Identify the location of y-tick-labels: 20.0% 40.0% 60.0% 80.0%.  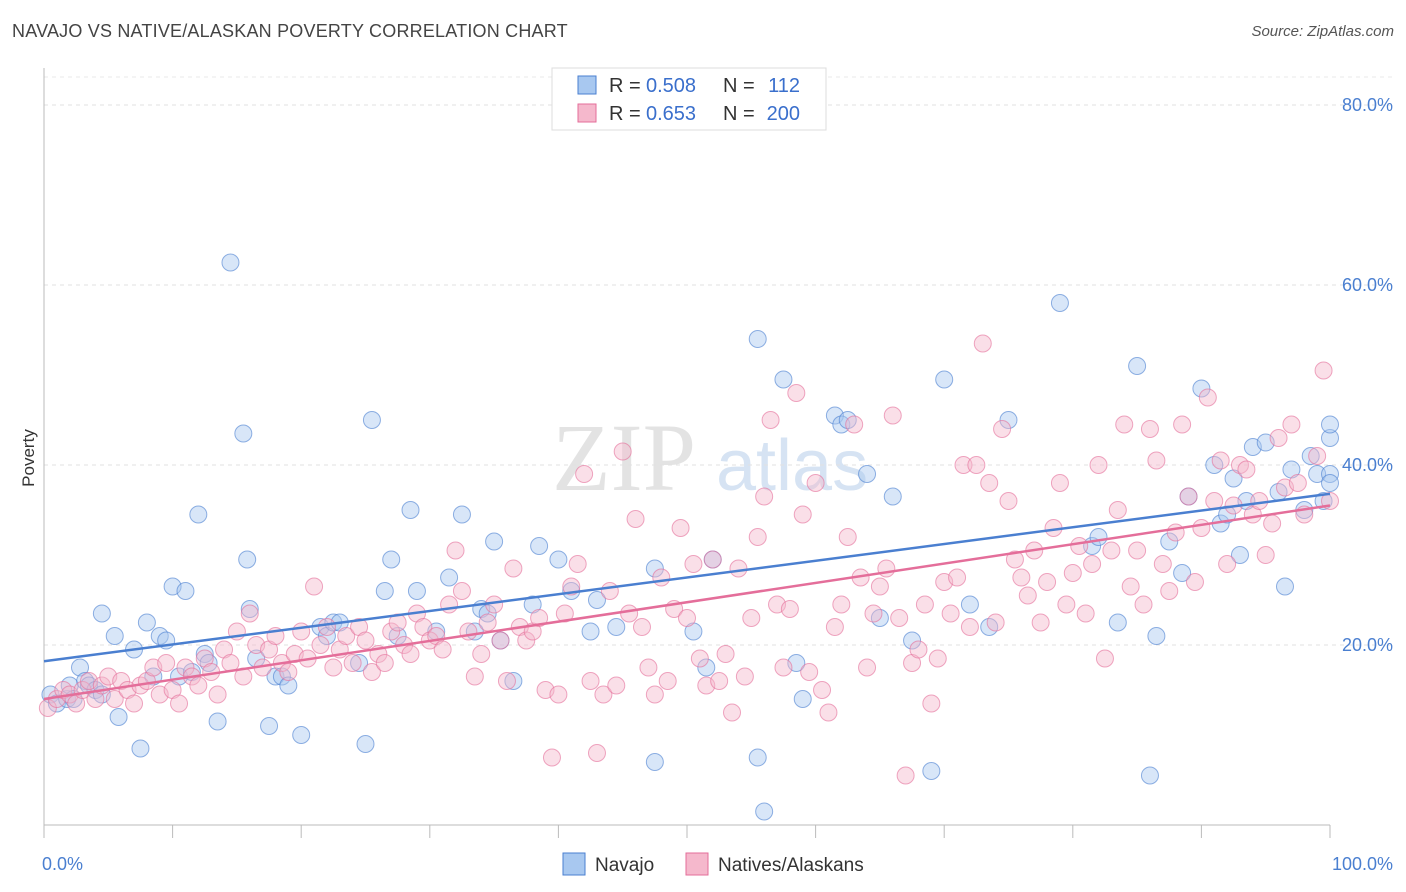
(1367, 375).